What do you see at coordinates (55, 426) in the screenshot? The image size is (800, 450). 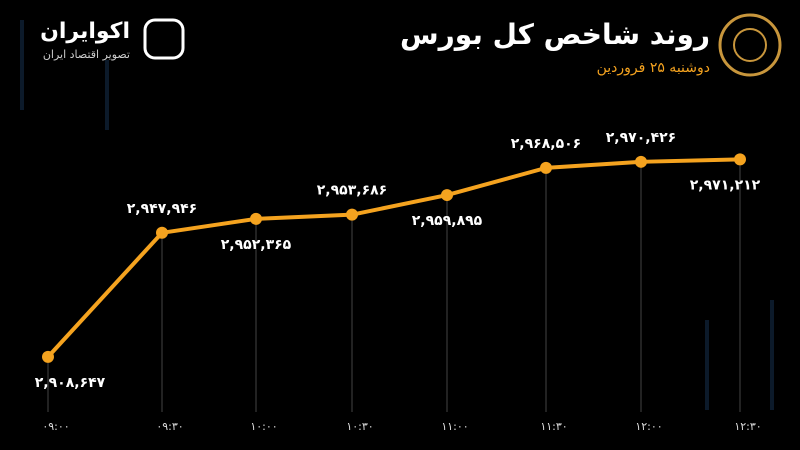 I see `x-tick-label: ۰۹:۰۰` at bounding box center [55, 426].